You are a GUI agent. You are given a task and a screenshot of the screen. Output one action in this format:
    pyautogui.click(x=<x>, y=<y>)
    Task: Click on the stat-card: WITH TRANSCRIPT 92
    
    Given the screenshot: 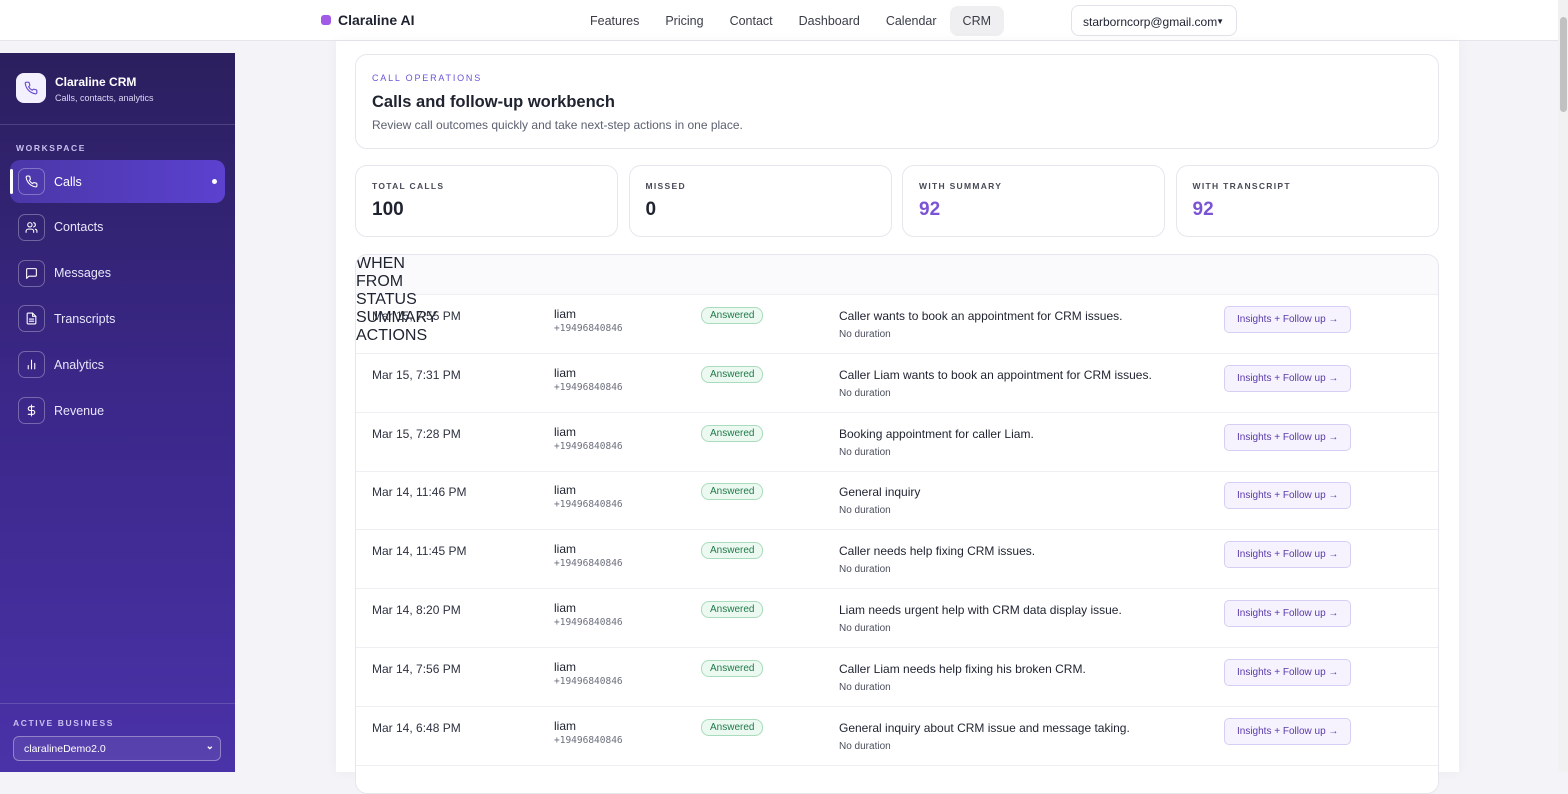 What is the action you would take?
    pyautogui.click(x=1307, y=201)
    